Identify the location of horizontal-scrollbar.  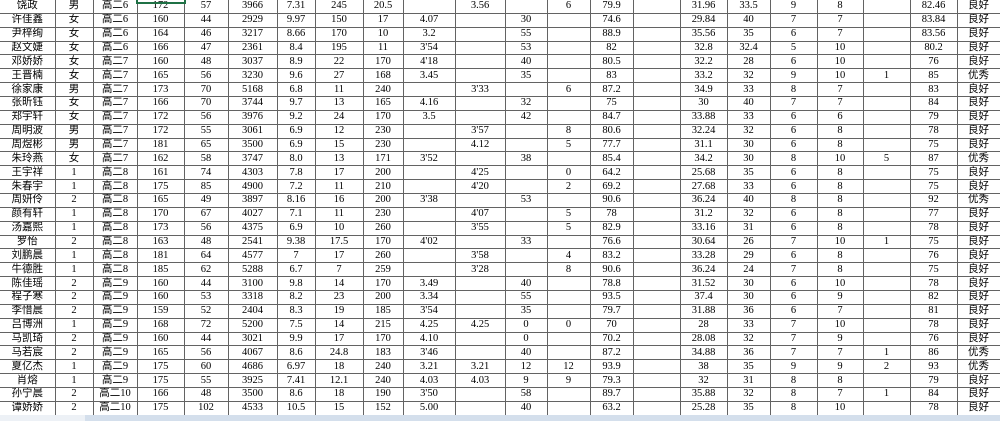
(500, 418).